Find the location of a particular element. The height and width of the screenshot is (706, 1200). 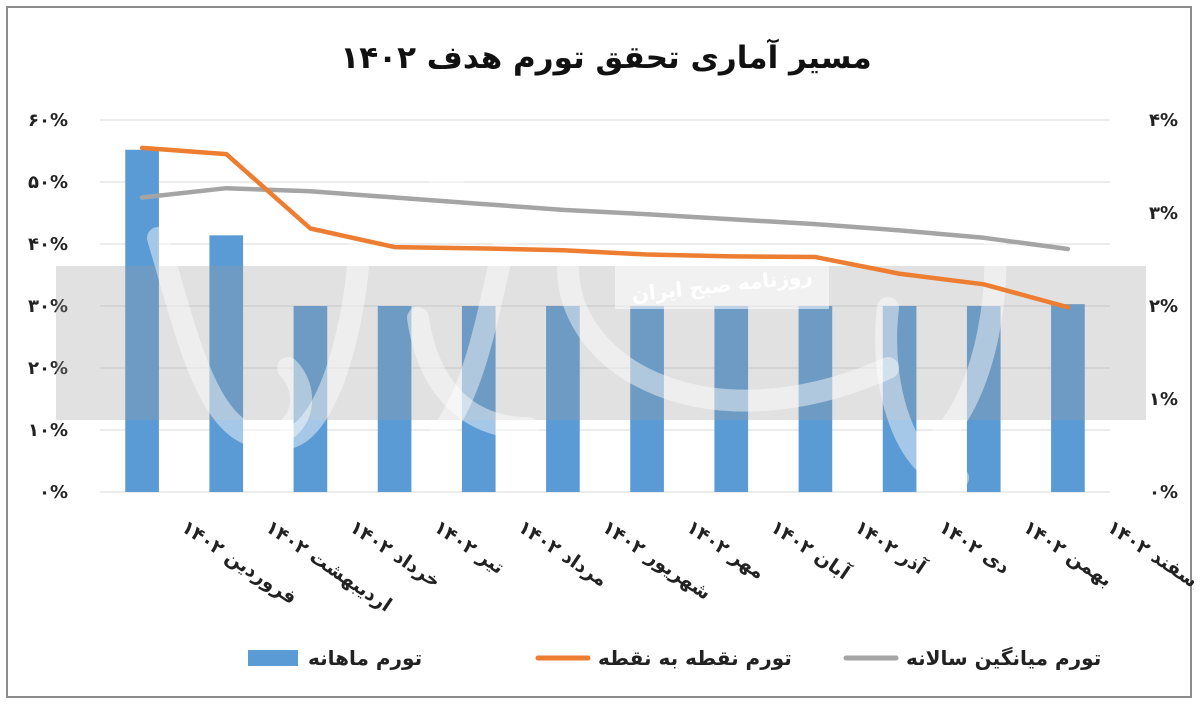

category-label: آبان ۱۴۰۲ is located at coordinates (810, 549).